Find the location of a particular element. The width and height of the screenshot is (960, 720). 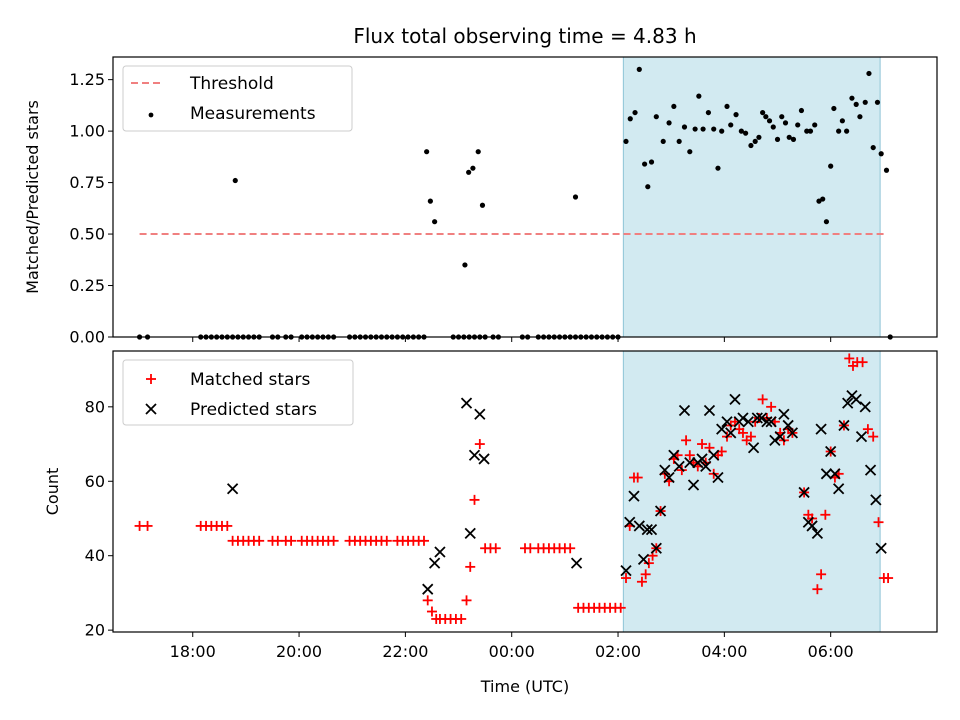

legend-matched-label: Matched stars is located at coordinates (250, 380).